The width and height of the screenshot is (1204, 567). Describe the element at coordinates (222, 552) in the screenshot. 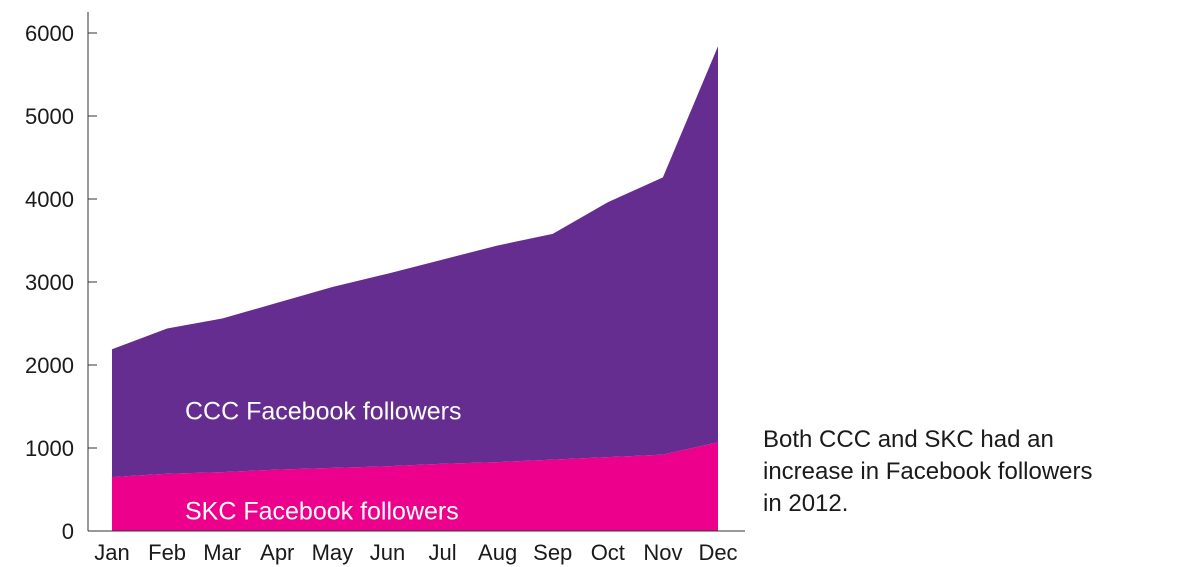

I see `x-tick-label: Mar` at that location.